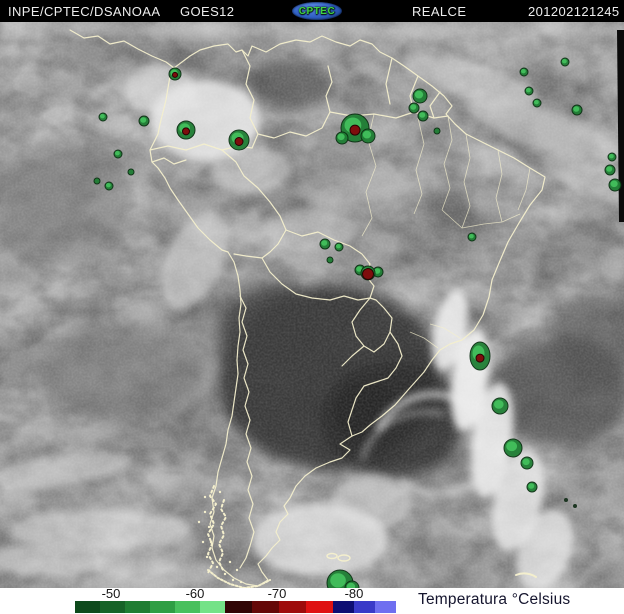 This screenshot has width=624, height=614. I want to click on timestamp-label: 201202121245, so click(574, 11).